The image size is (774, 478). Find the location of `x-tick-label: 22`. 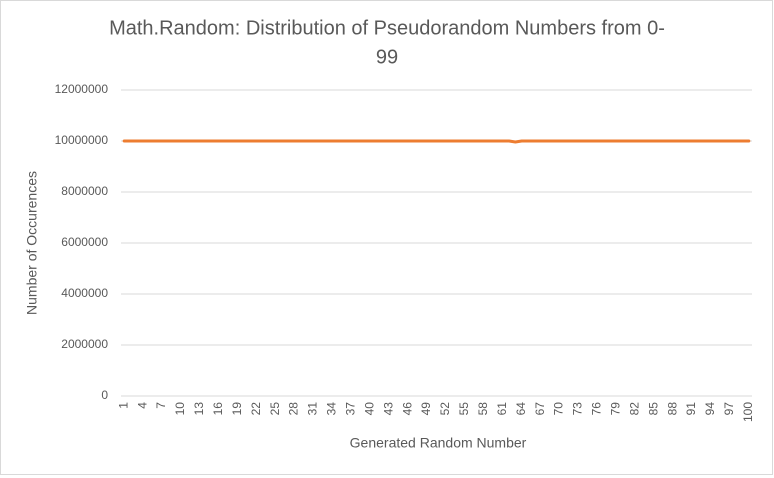

x-tick-label: 22 is located at coordinates (256, 409).